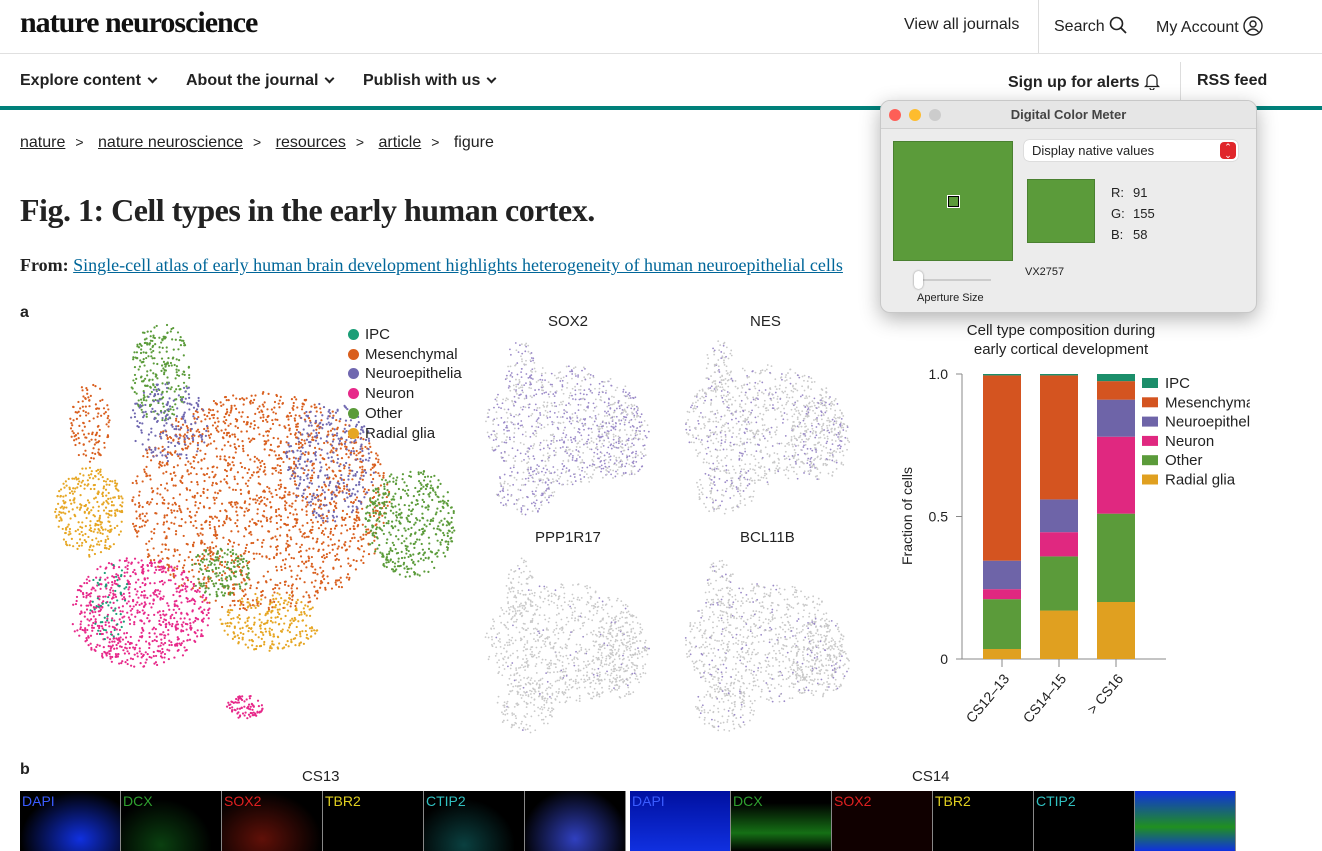  Describe the element at coordinates (44, 265) in the screenshot. I see `from-label: From:` at that location.